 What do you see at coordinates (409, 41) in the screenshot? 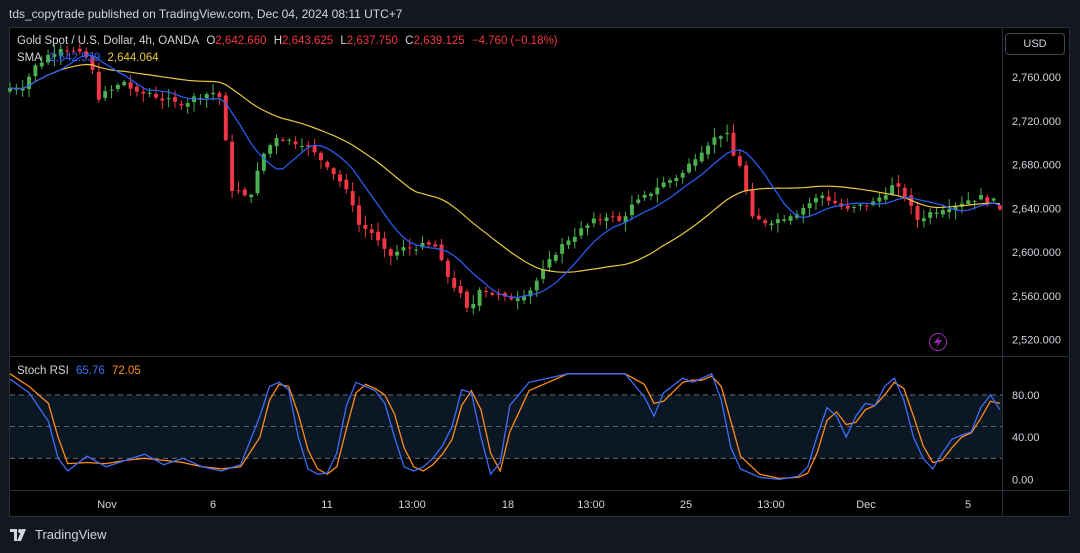
I see `close-label: C` at bounding box center [409, 41].